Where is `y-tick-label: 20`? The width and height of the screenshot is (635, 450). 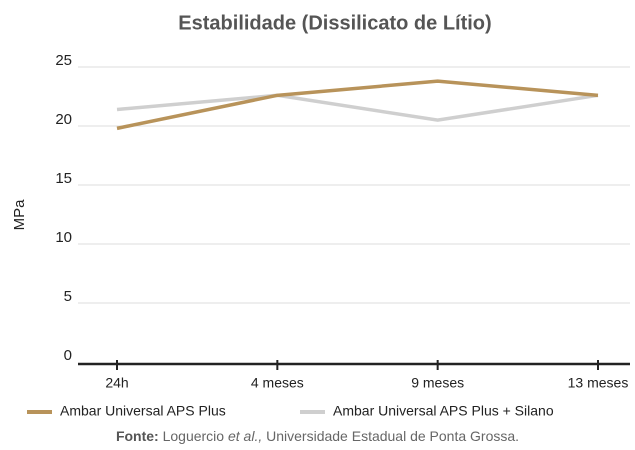 y-tick-label: 20 is located at coordinates (63, 119).